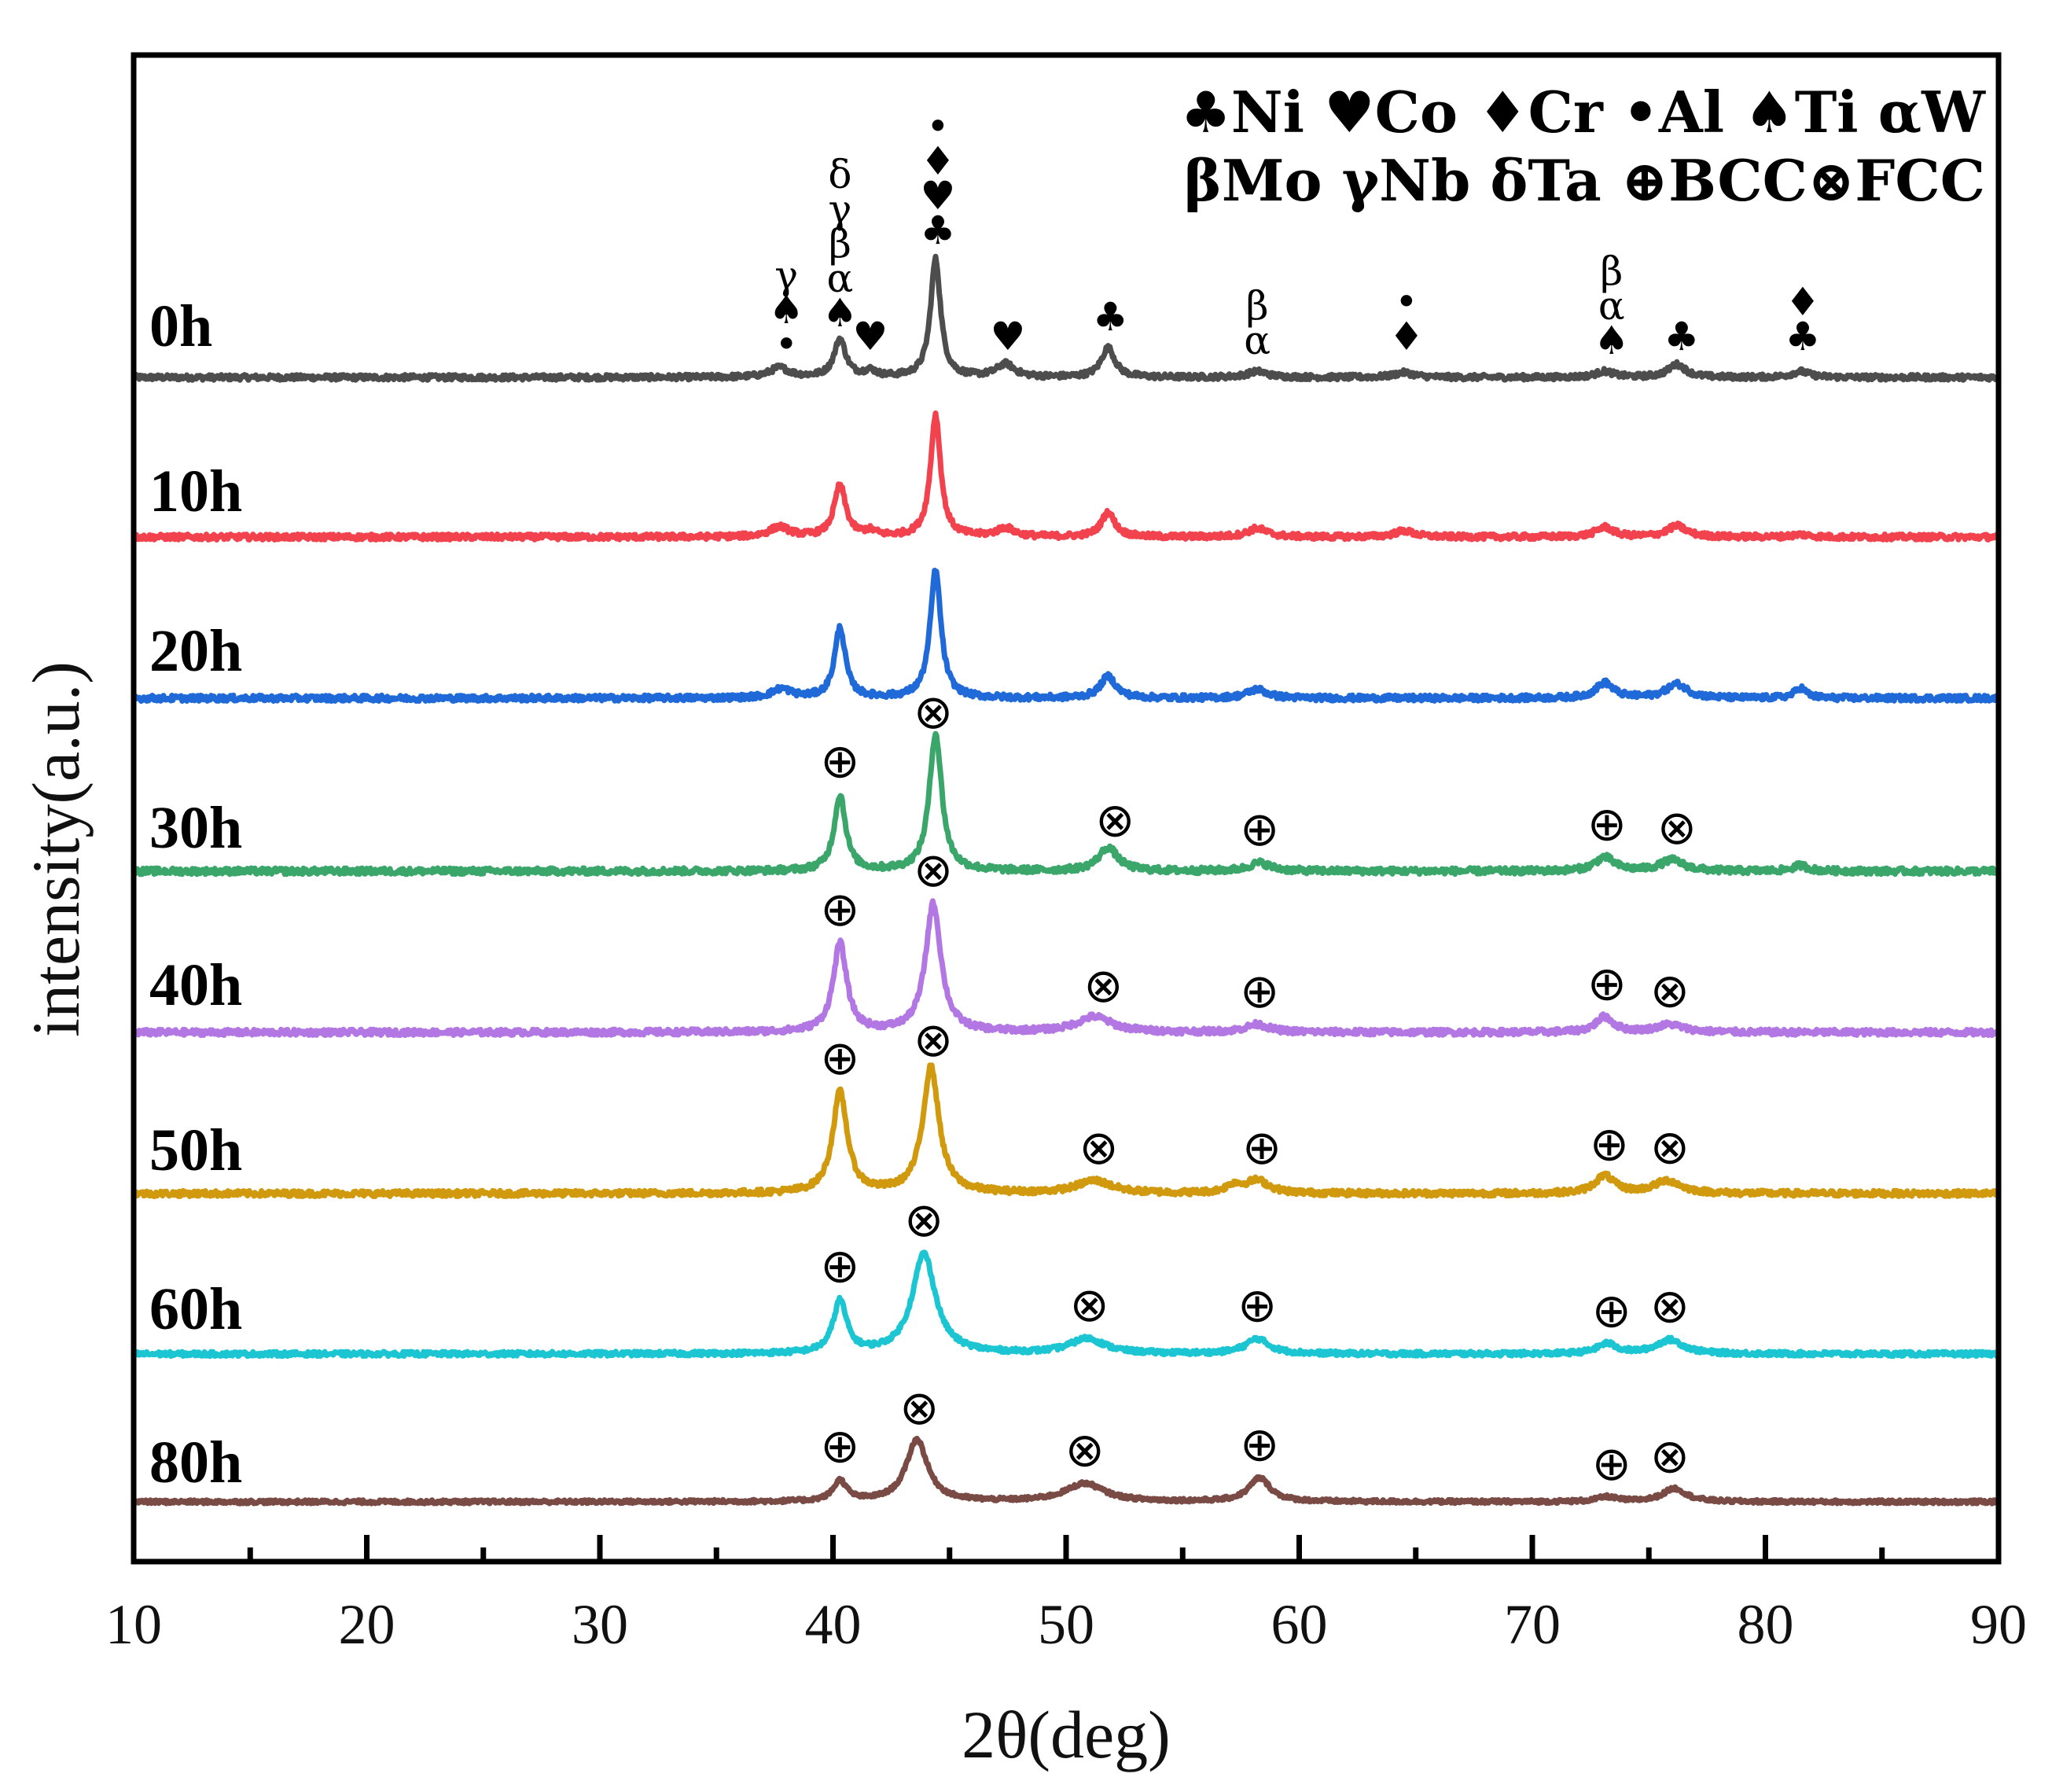 This screenshot has height=1792, width=2052. What do you see at coordinates (195, 651) in the screenshot?
I see `series-label-20h: 20h` at bounding box center [195, 651].